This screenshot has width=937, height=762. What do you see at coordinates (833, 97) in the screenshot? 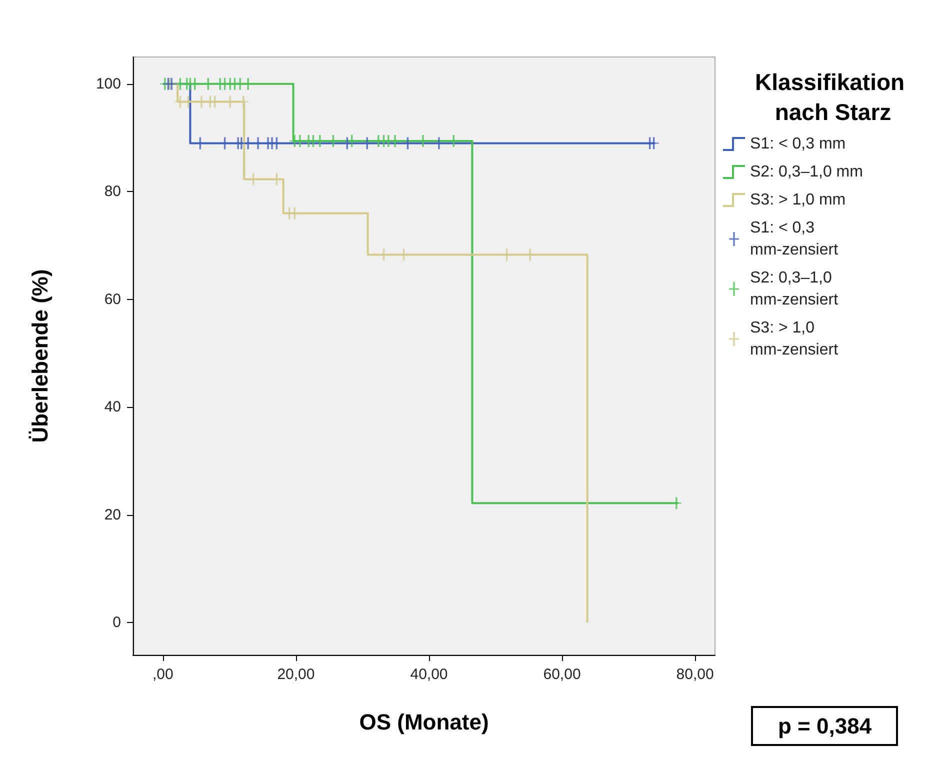
I see `legend-title: Klassifikation nach Starz` at bounding box center [833, 97].